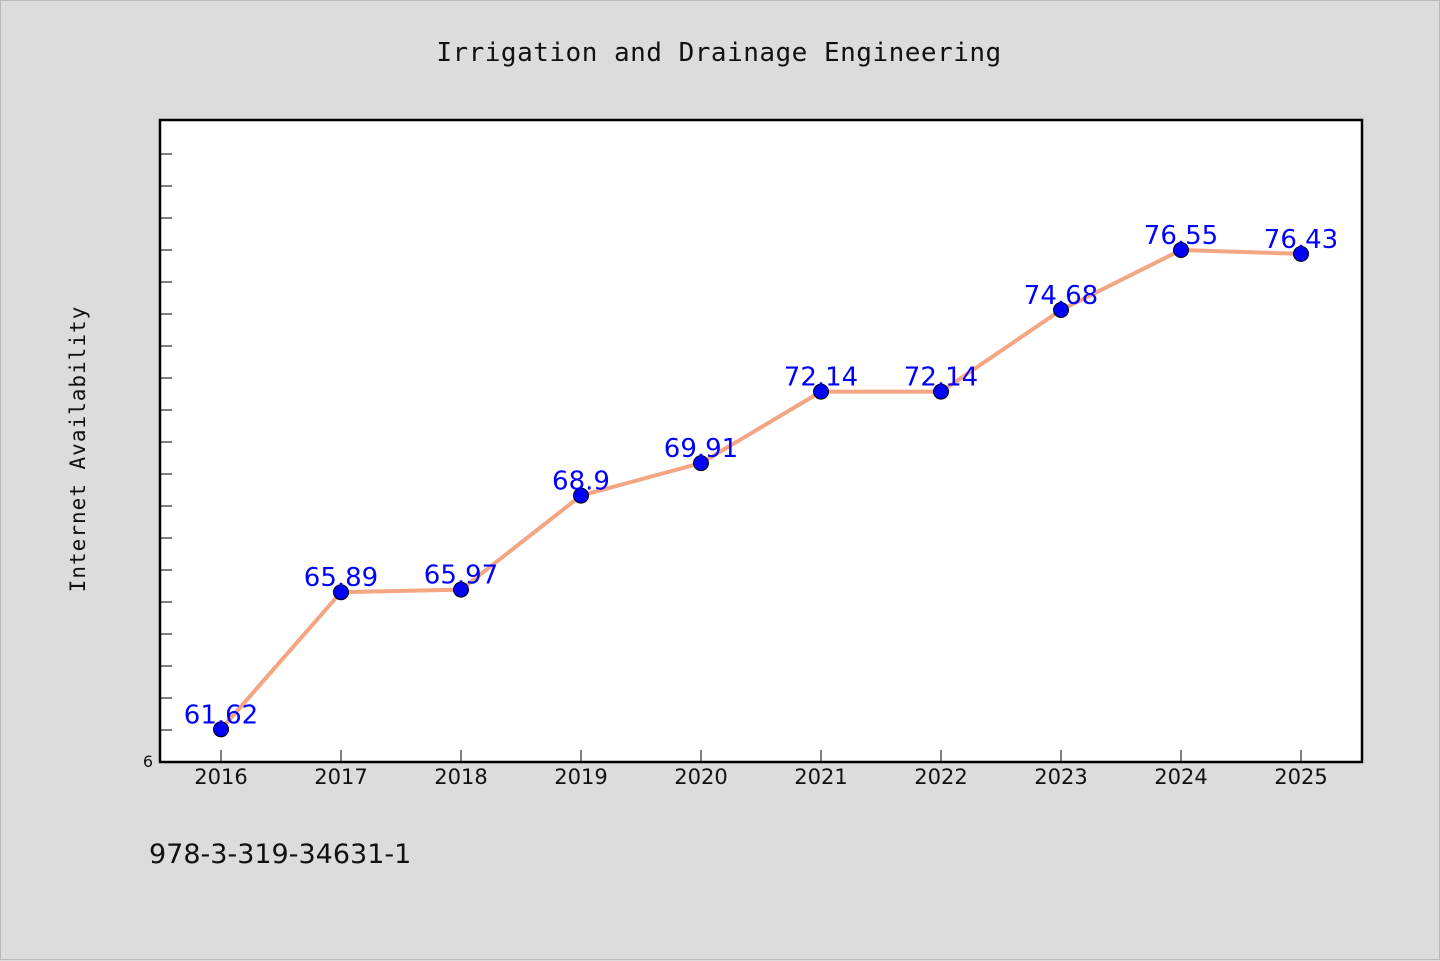  Describe the element at coordinates (78, 449) in the screenshot. I see `y-axis-label: Internet Availability` at that location.